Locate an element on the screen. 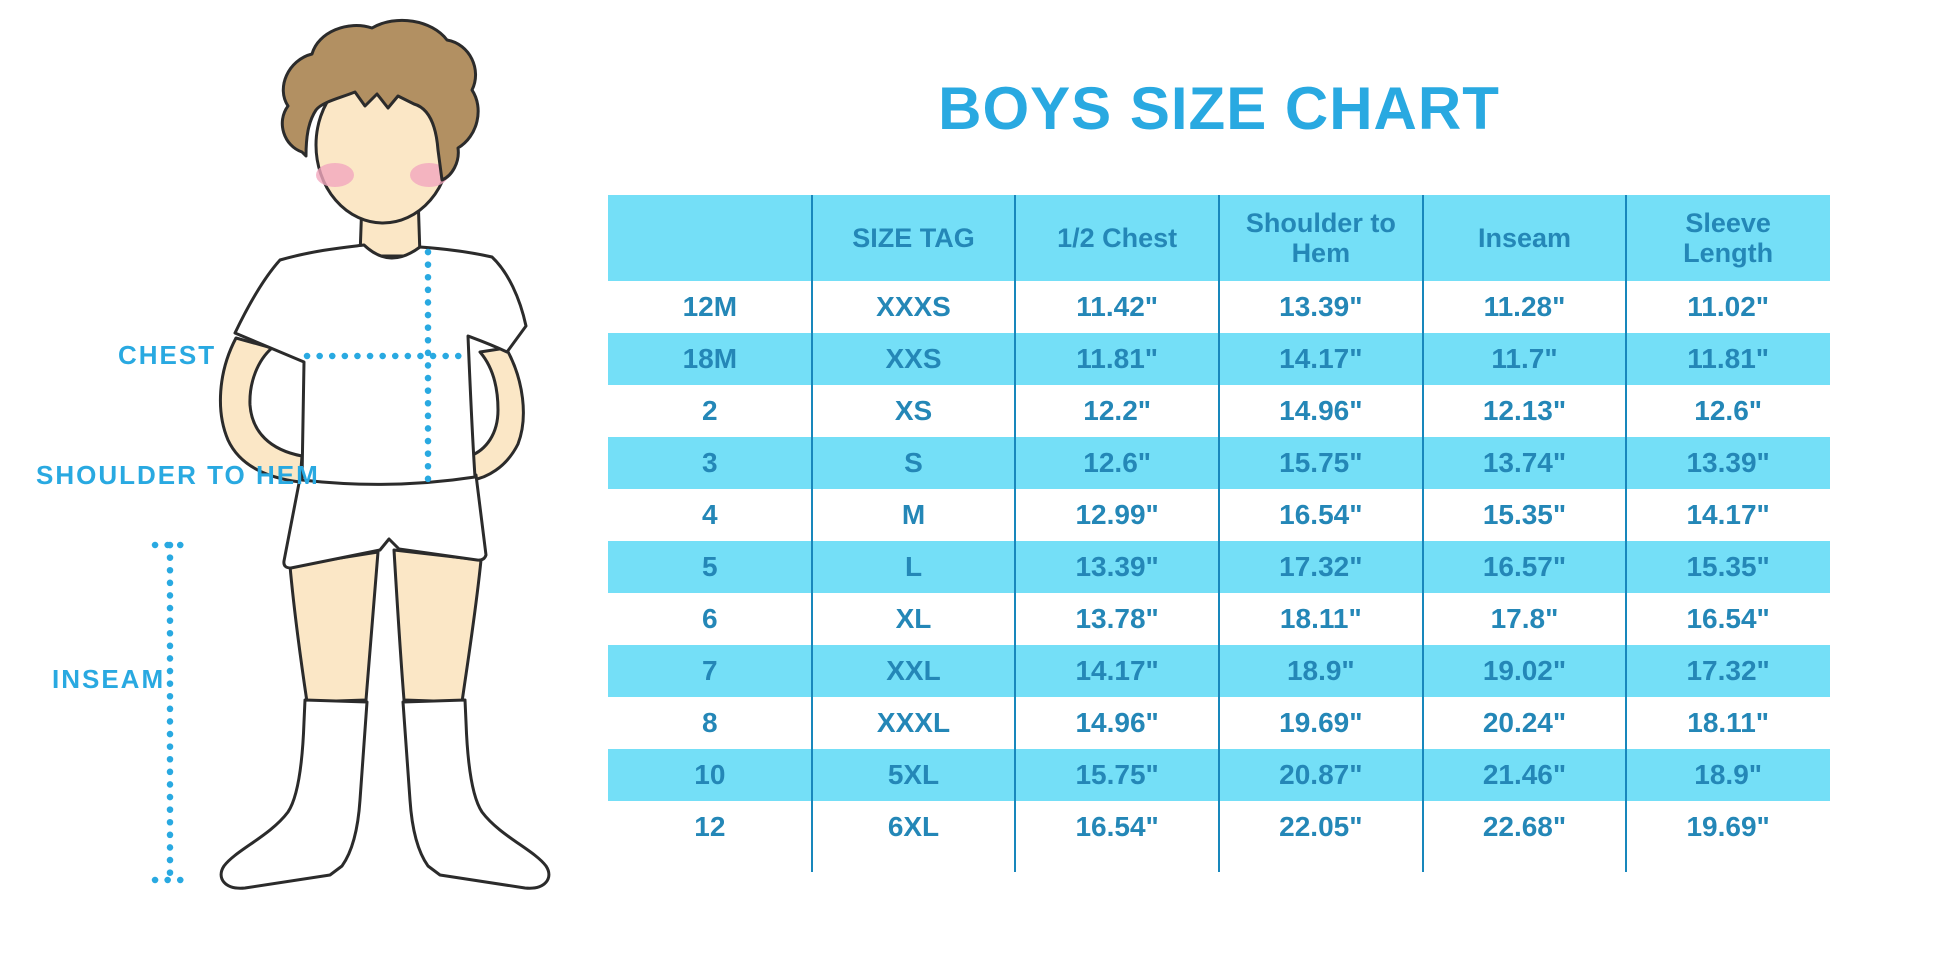  table-cell: 5 is located at coordinates (710, 567).